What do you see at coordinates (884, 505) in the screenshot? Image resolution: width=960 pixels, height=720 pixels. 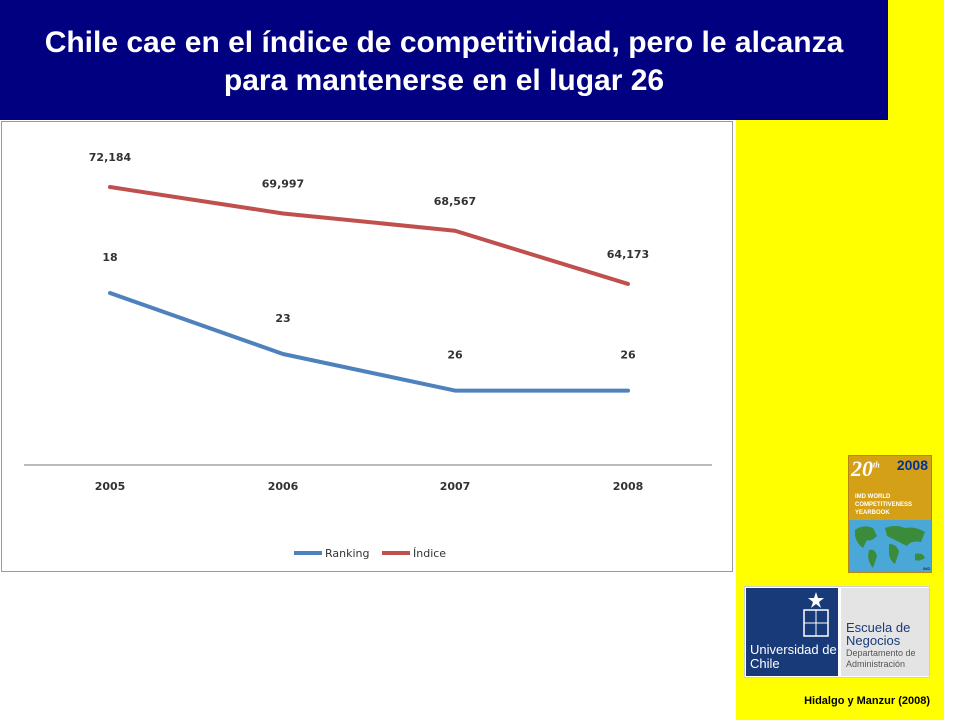 I see `yearbook-title: IMD WORLD COMPETITIVENESS YEARBOOK` at bounding box center [884, 505].